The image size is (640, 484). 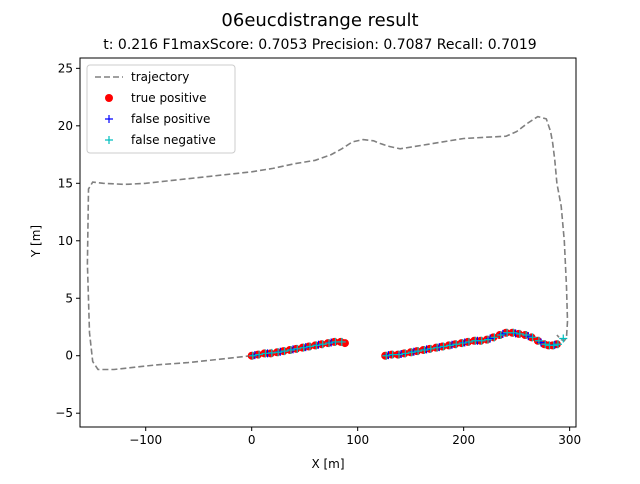 What do you see at coordinates (160, 77) in the screenshot?
I see `legend-label: trajectory` at bounding box center [160, 77].